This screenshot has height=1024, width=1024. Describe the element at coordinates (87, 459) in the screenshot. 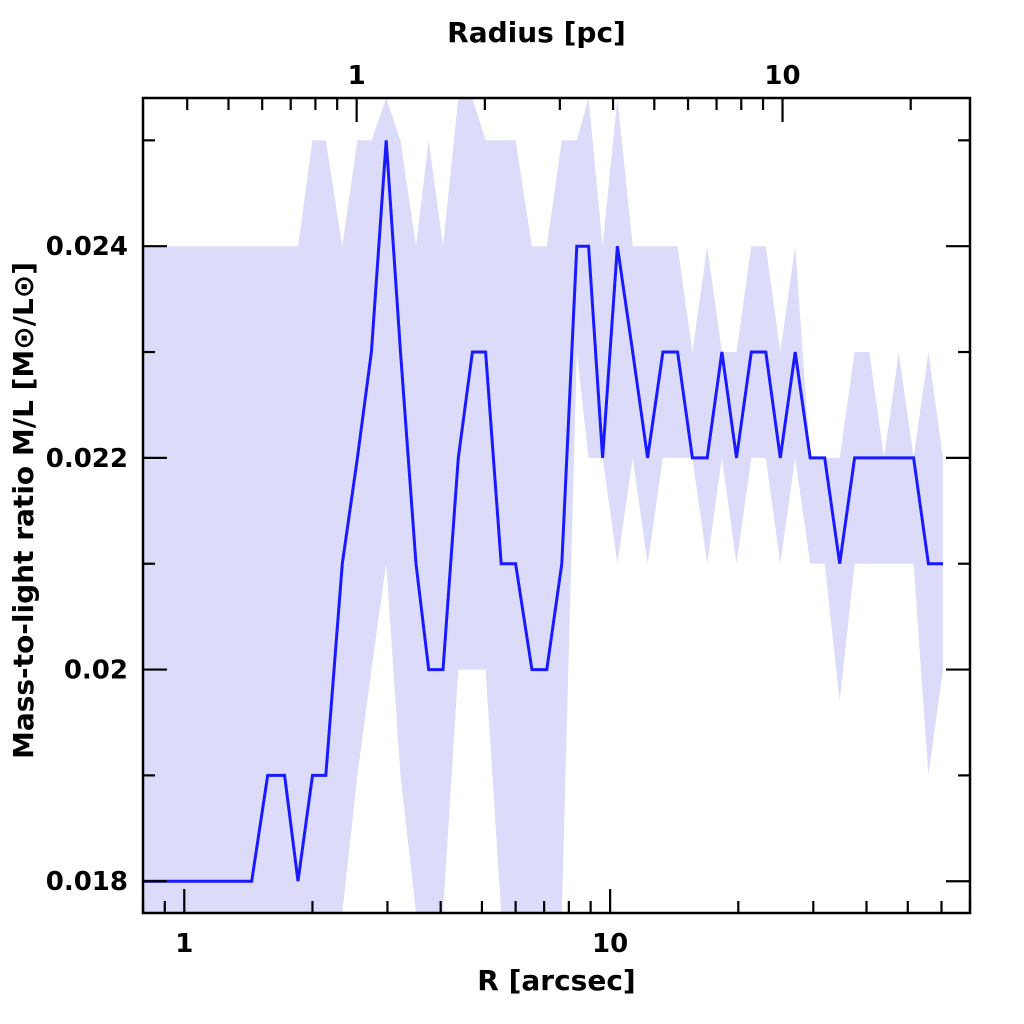

I see `y-tick-label: 0.022` at that location.